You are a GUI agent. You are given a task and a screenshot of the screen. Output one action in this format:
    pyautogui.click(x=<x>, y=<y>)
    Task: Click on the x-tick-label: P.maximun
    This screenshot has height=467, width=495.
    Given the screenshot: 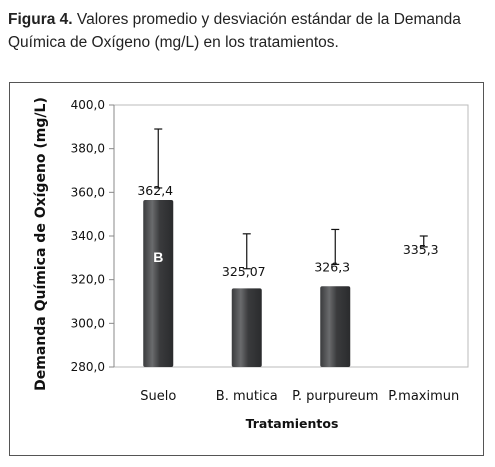 What is the action you would take?
    pyautogui.click(x=423, y=396)
    